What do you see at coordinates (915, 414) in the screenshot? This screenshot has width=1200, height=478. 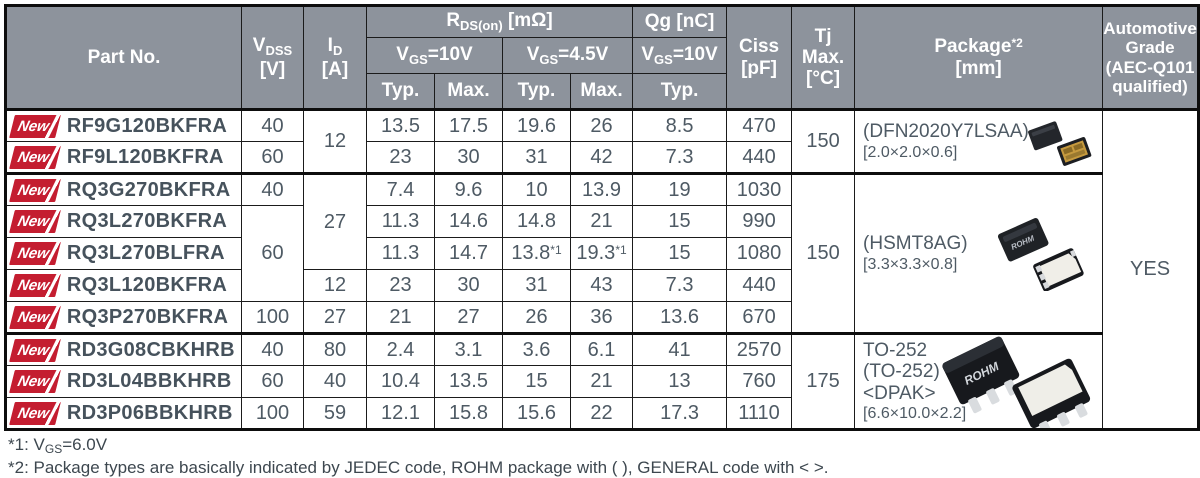 I see `package-size: [6.6×10.0×2.2]` at bounding box center [915, 414].